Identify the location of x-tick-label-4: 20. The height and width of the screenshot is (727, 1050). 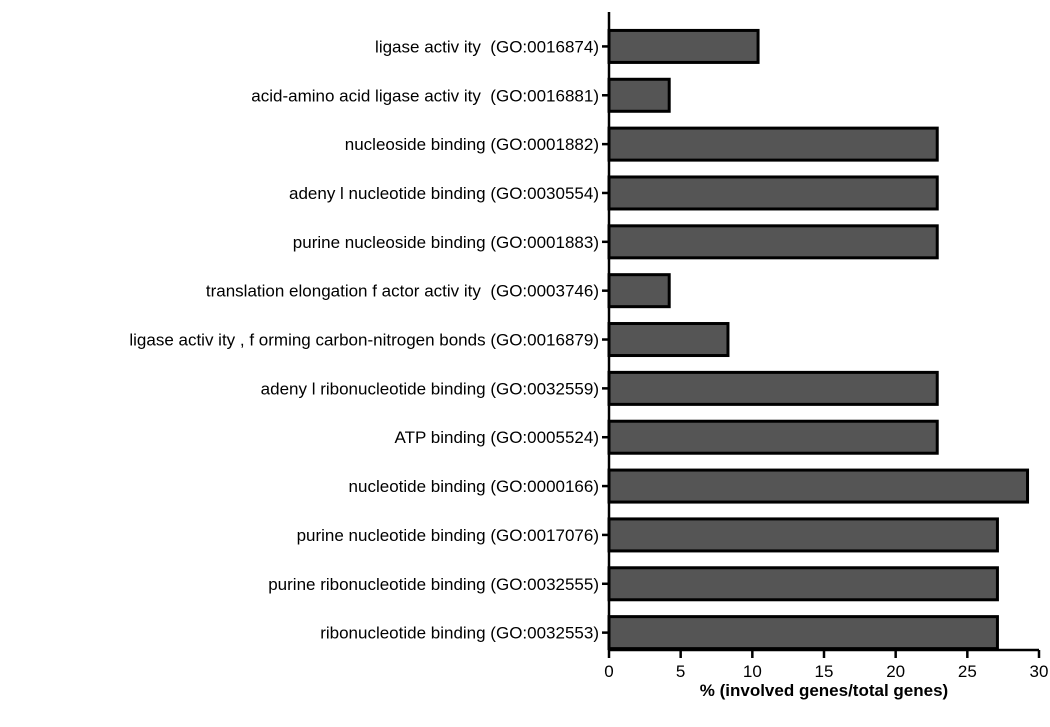
(895, 671).